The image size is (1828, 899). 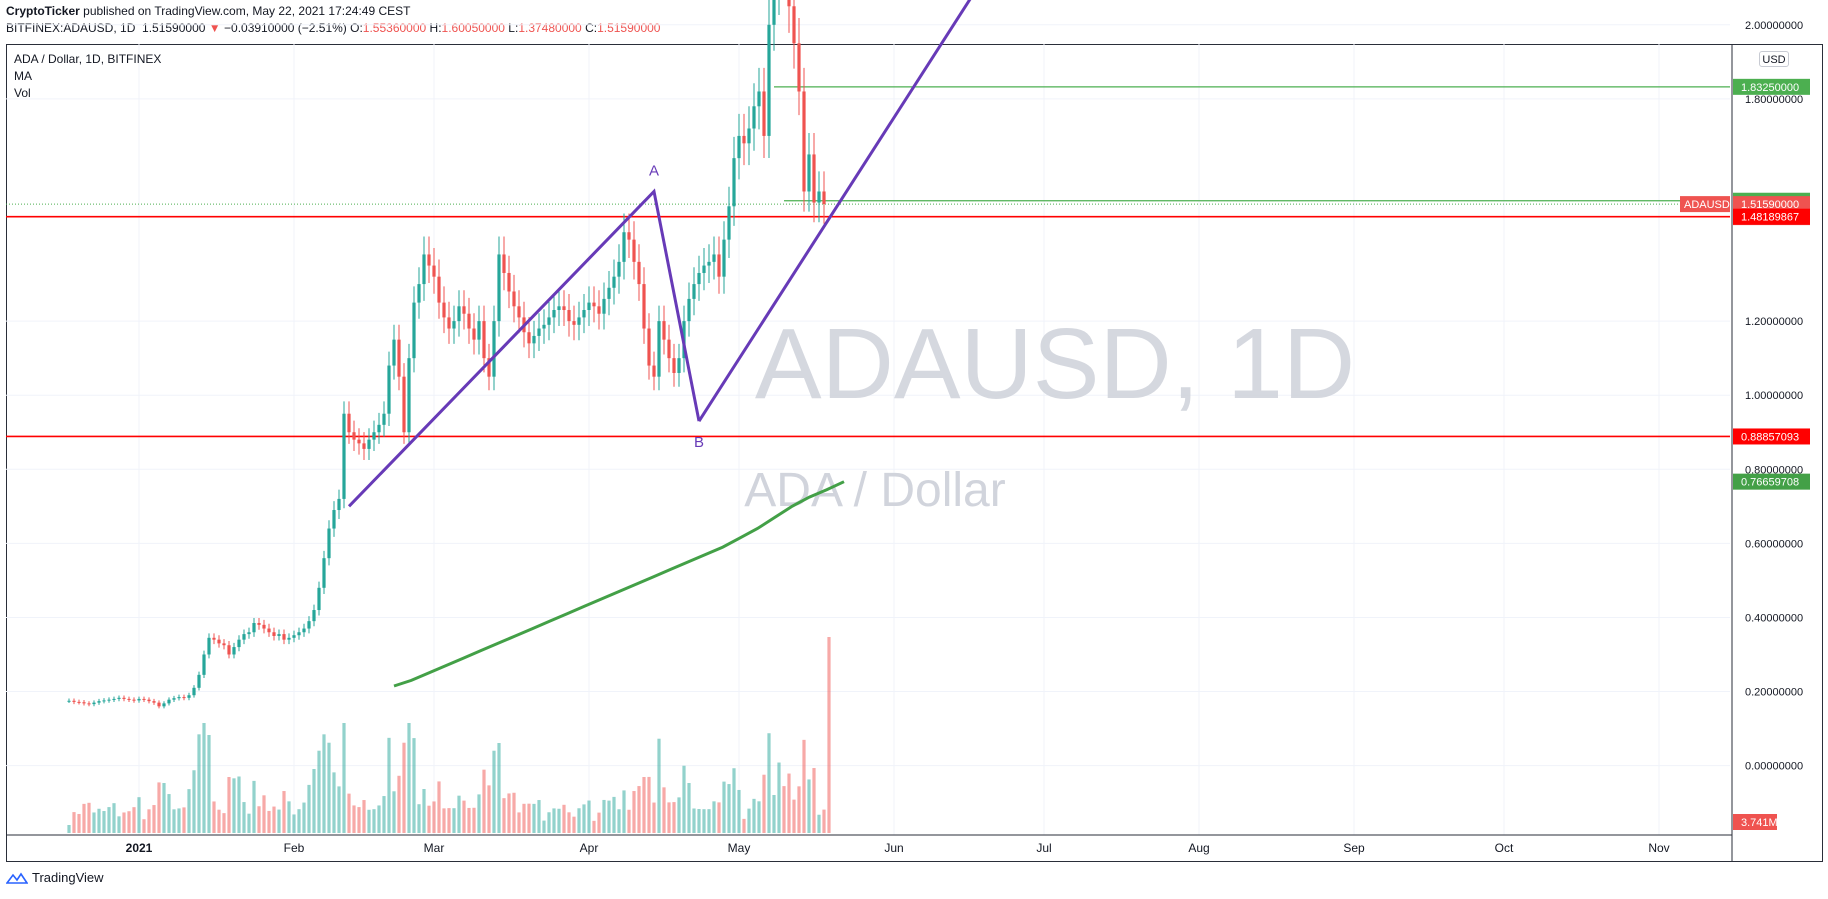 I want to click on legend-vol: Vol, so click(x=22, y=93).